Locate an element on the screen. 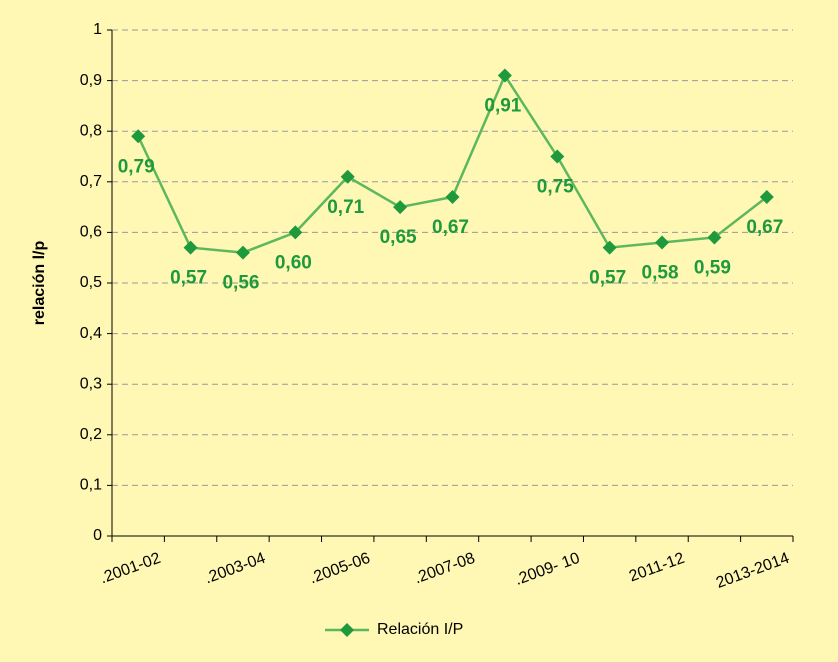 The width and height of the screenshot is (838, 662). data-label: 0,65 is located at coordinates (398, 237).